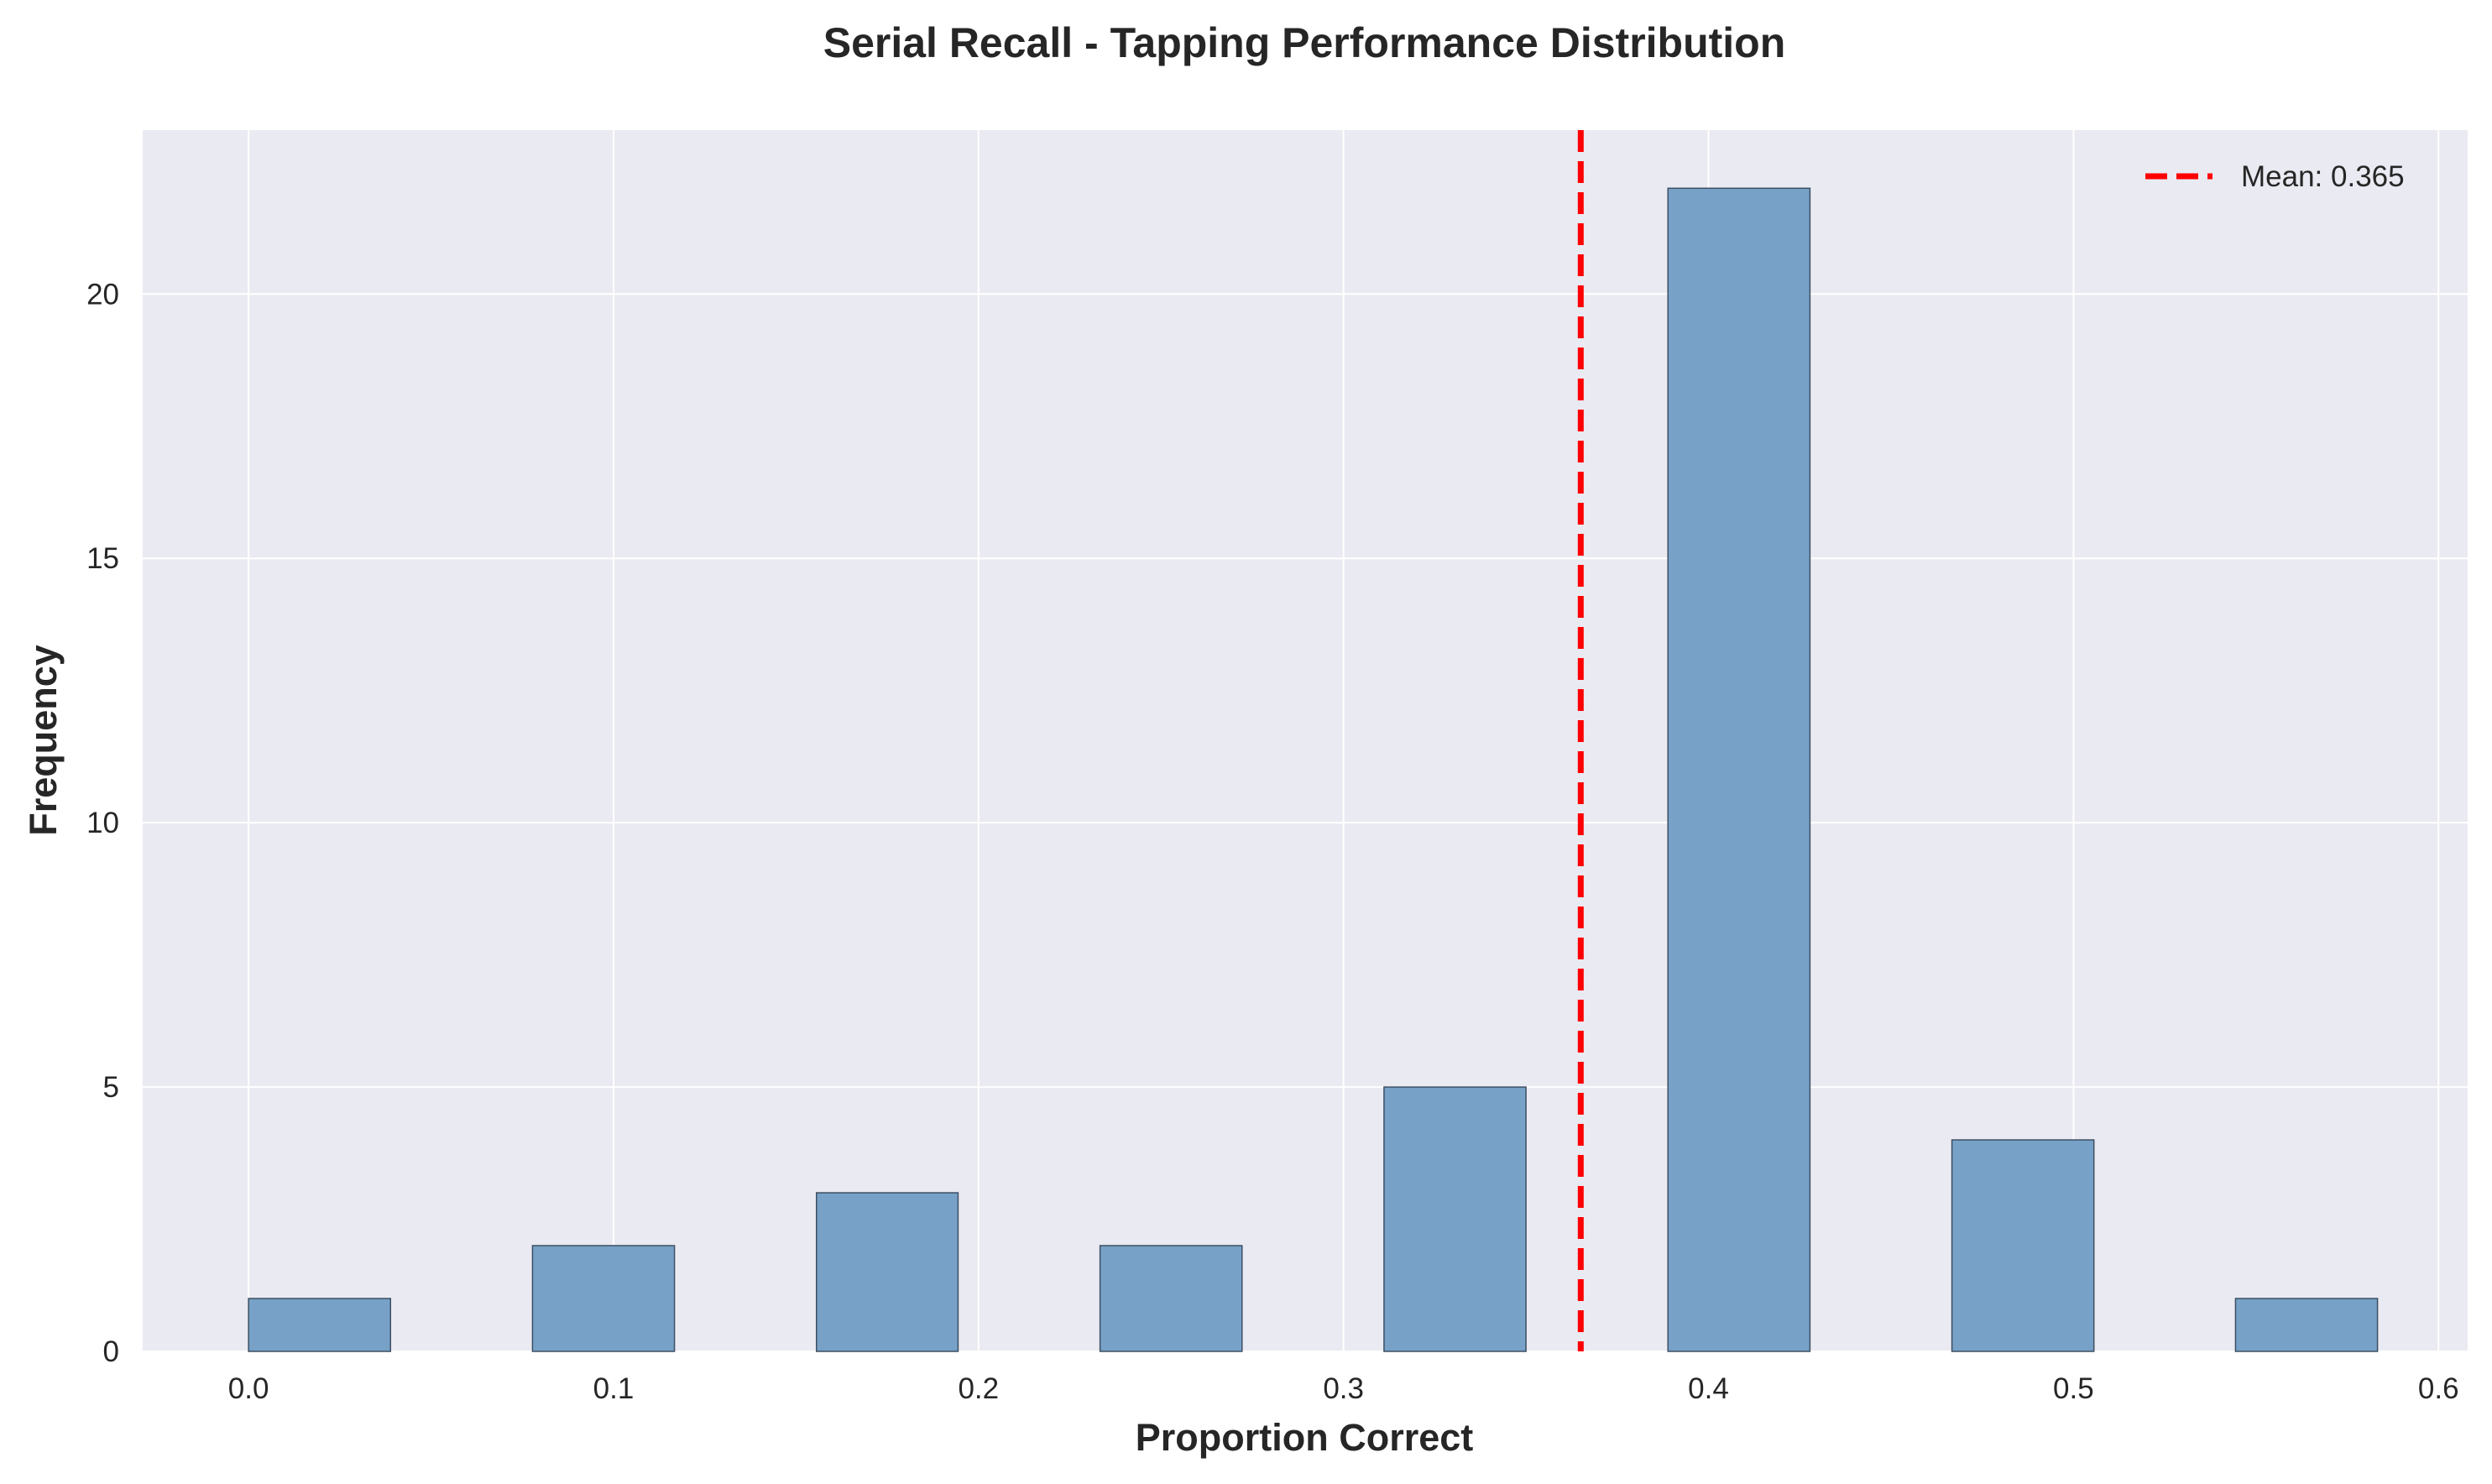 The width and height of the screenshot is (2492, 1484). Describe the element at coordinates (248, 1388) in the screenshot. I see `x-tick-label: 0.0` at that location.